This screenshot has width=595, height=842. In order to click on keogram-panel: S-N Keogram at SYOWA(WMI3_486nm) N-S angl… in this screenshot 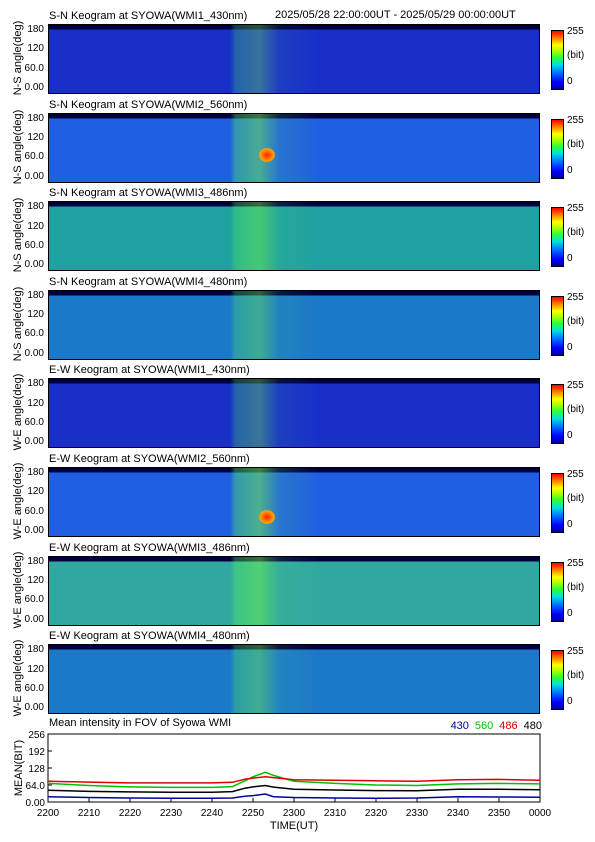, I will do `click(297, 229)`.